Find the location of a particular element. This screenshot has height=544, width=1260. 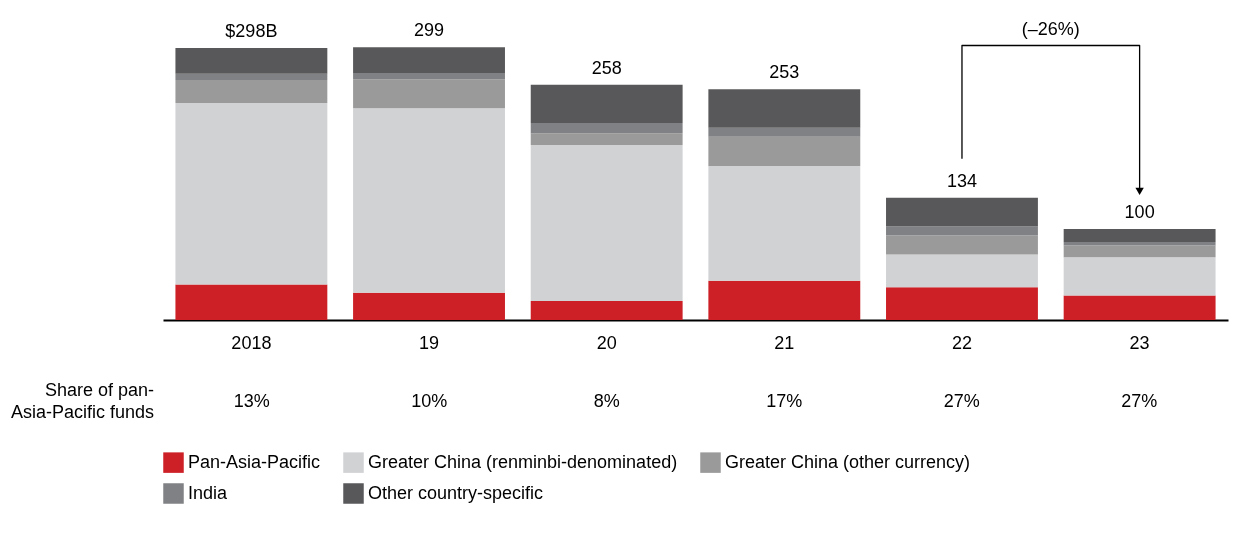

text: 17% is located at coordinates (784, 401).